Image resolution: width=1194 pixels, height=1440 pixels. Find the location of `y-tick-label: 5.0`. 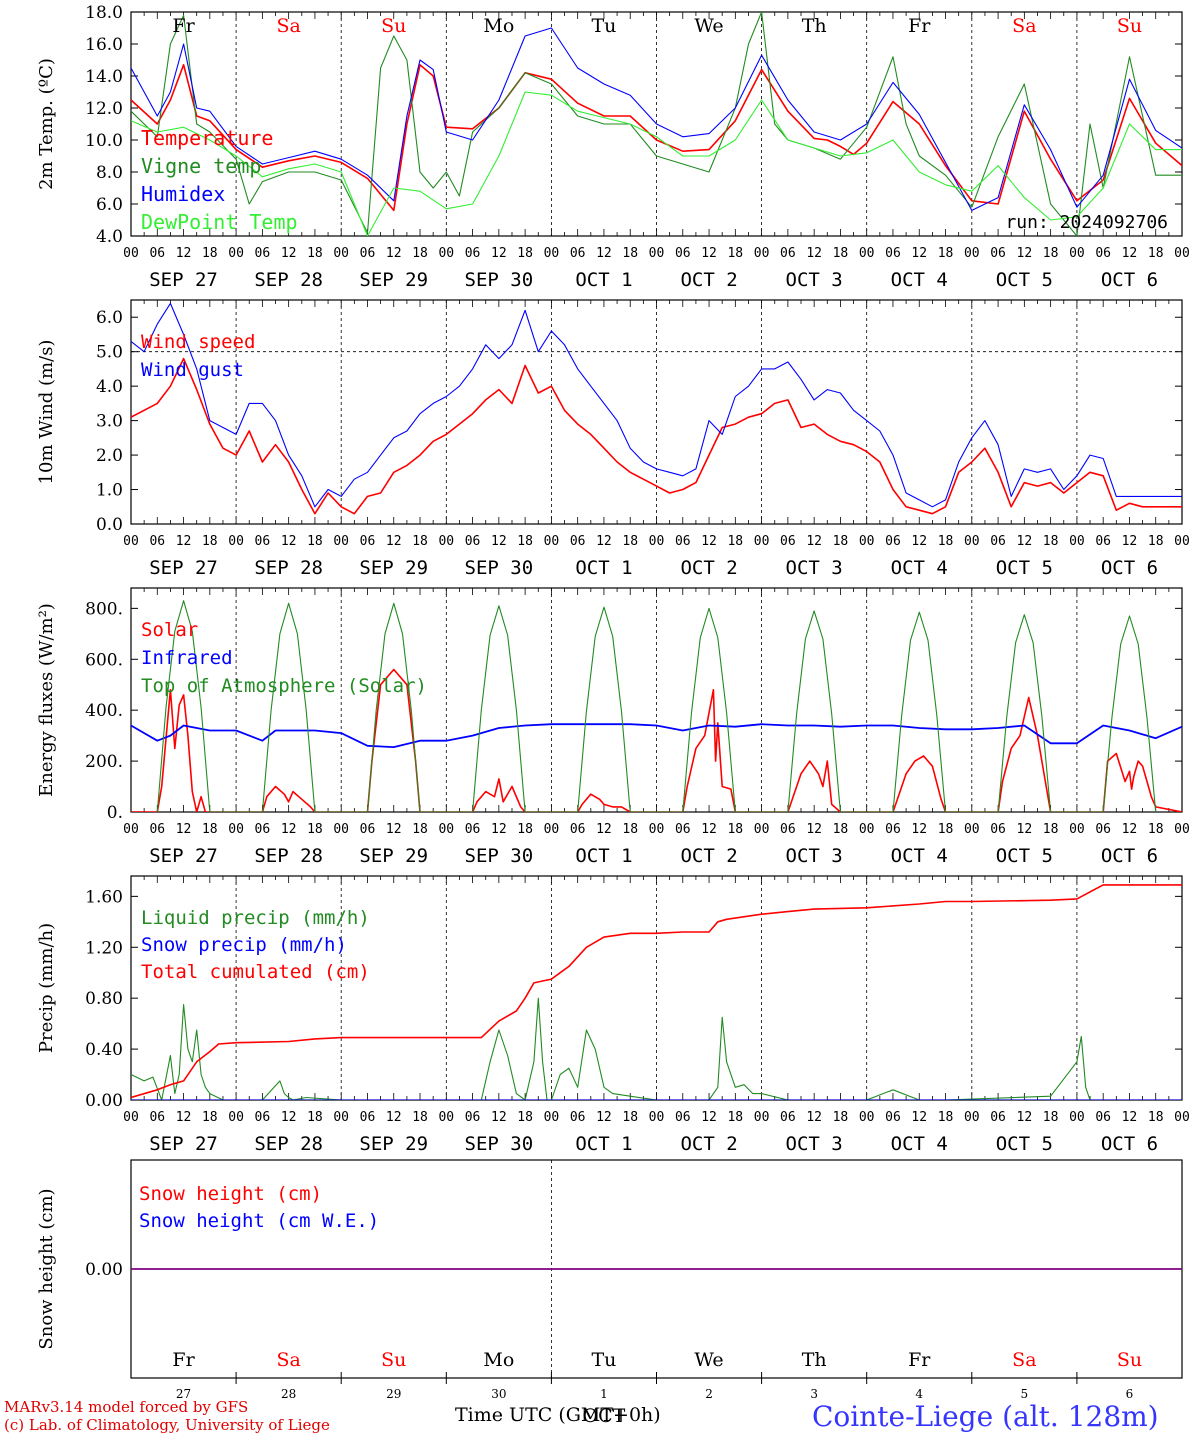

y-tick-label: 5.0 is located at coordinates (109, 353).